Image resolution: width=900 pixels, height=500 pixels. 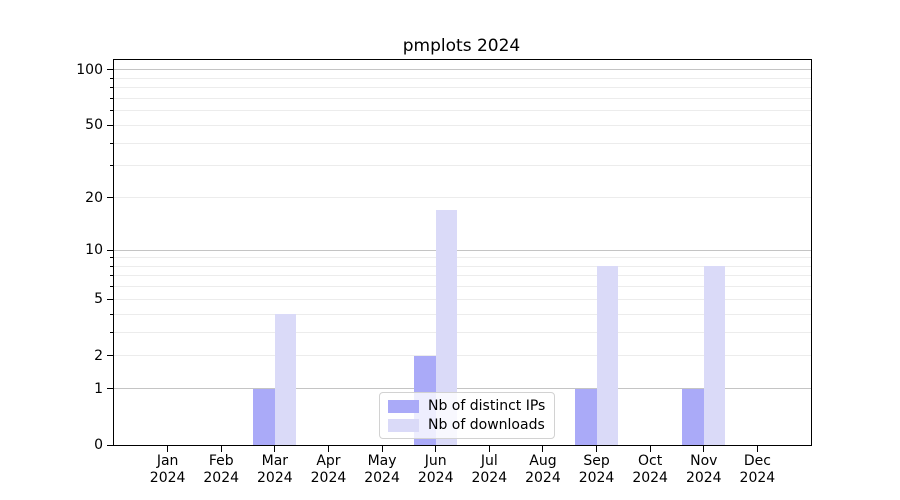 What do you see at coordinates (487, 406) in the screenshot?
I see `legend-label-distinct-ips: Nb of distinct IPs` at bounding box center [487, 406].